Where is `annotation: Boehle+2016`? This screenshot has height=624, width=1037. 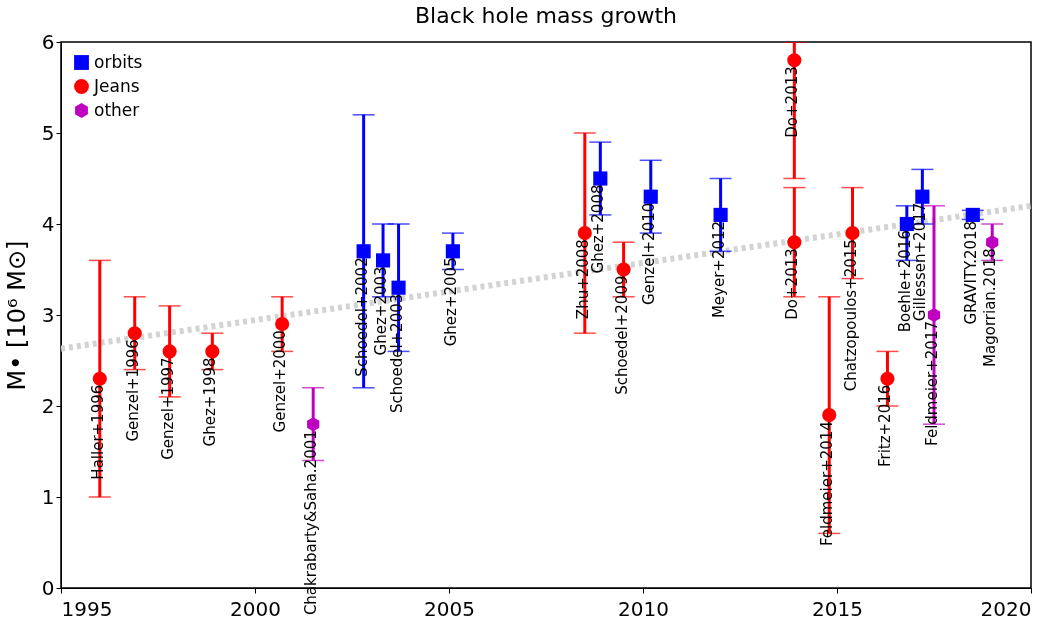
annotation: Boehle+2016 is located at coordinates (904, 281).